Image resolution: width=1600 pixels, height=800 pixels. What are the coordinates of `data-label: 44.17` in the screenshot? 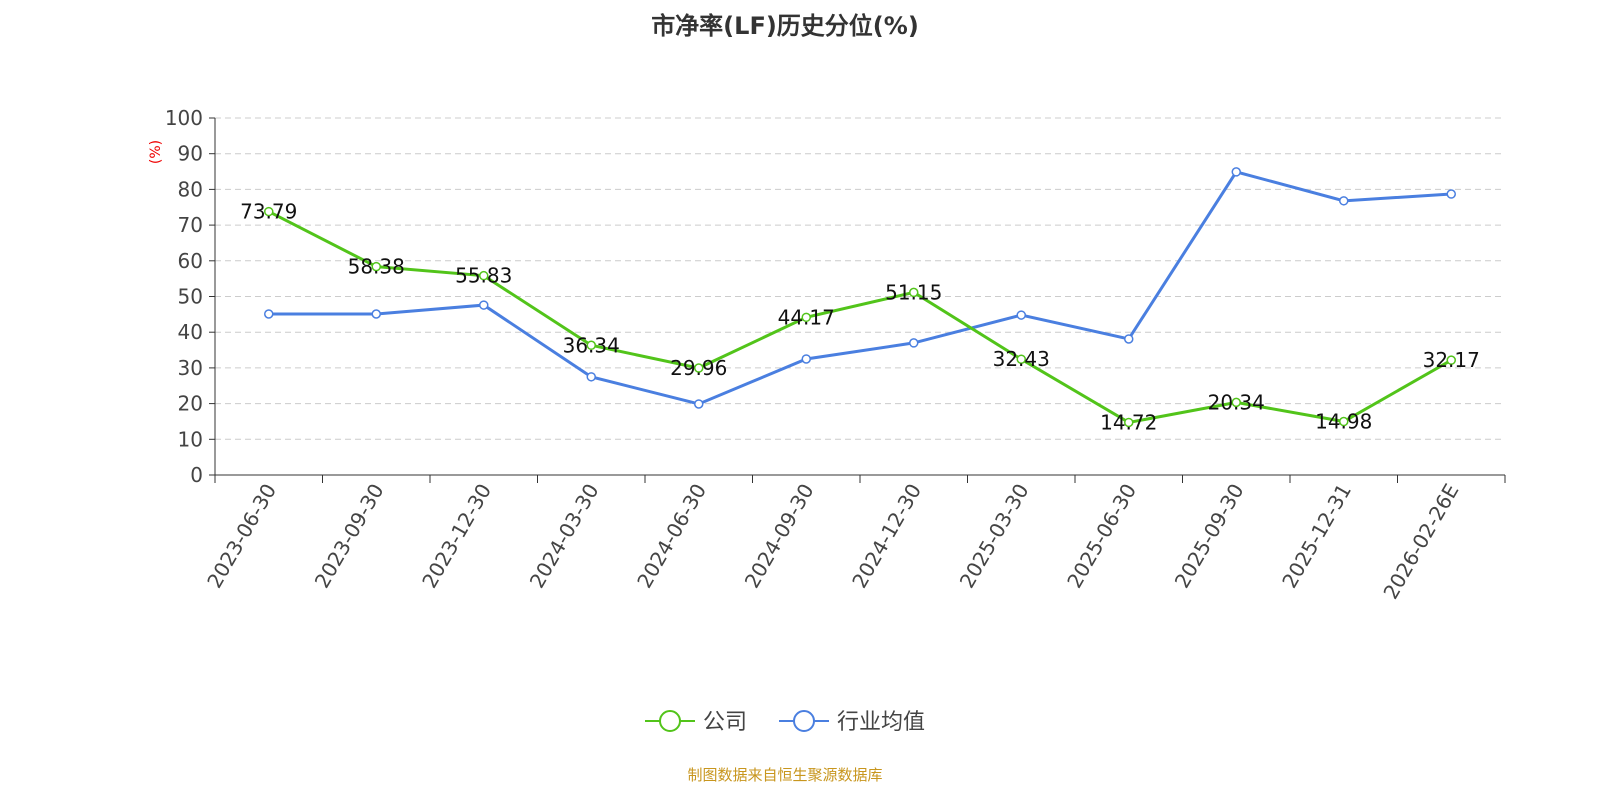 It's located at (806, 317).